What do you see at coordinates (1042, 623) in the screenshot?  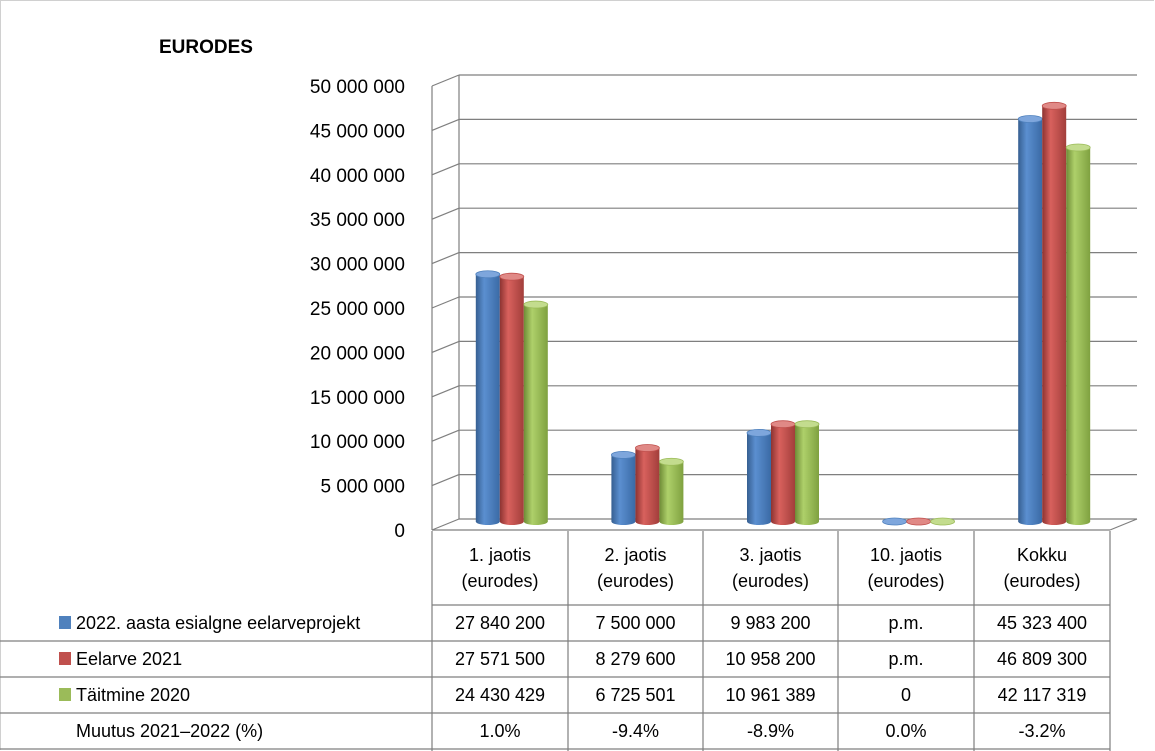 I see `table-cell: 45 323 400` at bounding box center [1042, 623].